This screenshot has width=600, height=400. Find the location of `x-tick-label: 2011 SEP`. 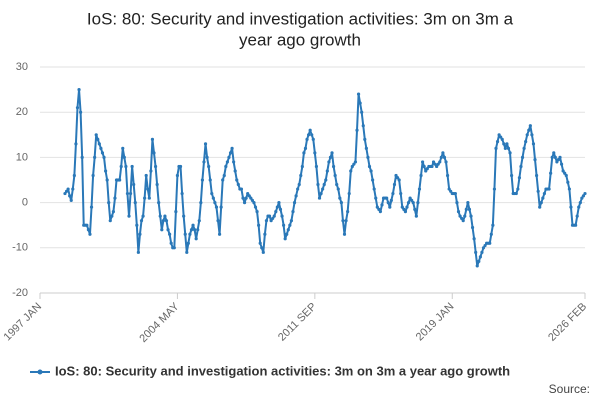

x-tick-label: 2011 SEP is located at coordinates (297, 322).